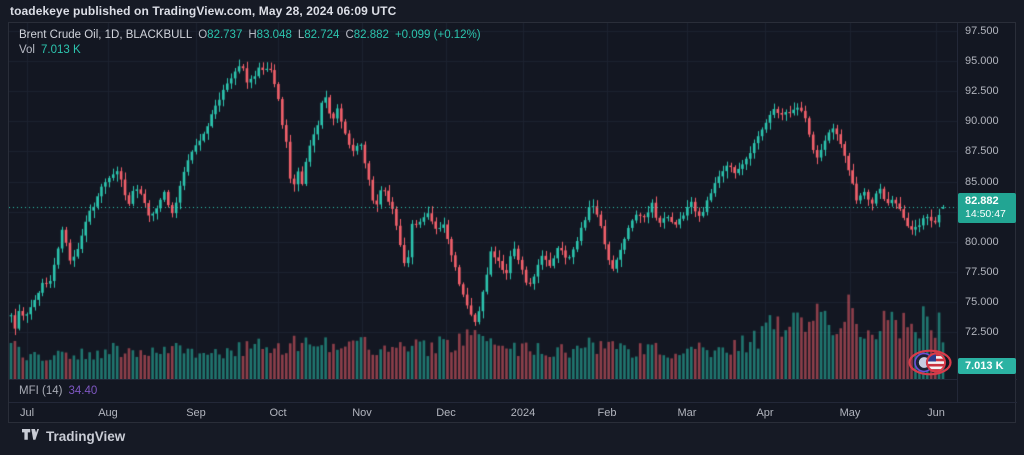 The image size is (1024, 455). Describe the element at coordinates (982, 271) in the screenshot. I see `price-axis-label: 77.500` at that location.